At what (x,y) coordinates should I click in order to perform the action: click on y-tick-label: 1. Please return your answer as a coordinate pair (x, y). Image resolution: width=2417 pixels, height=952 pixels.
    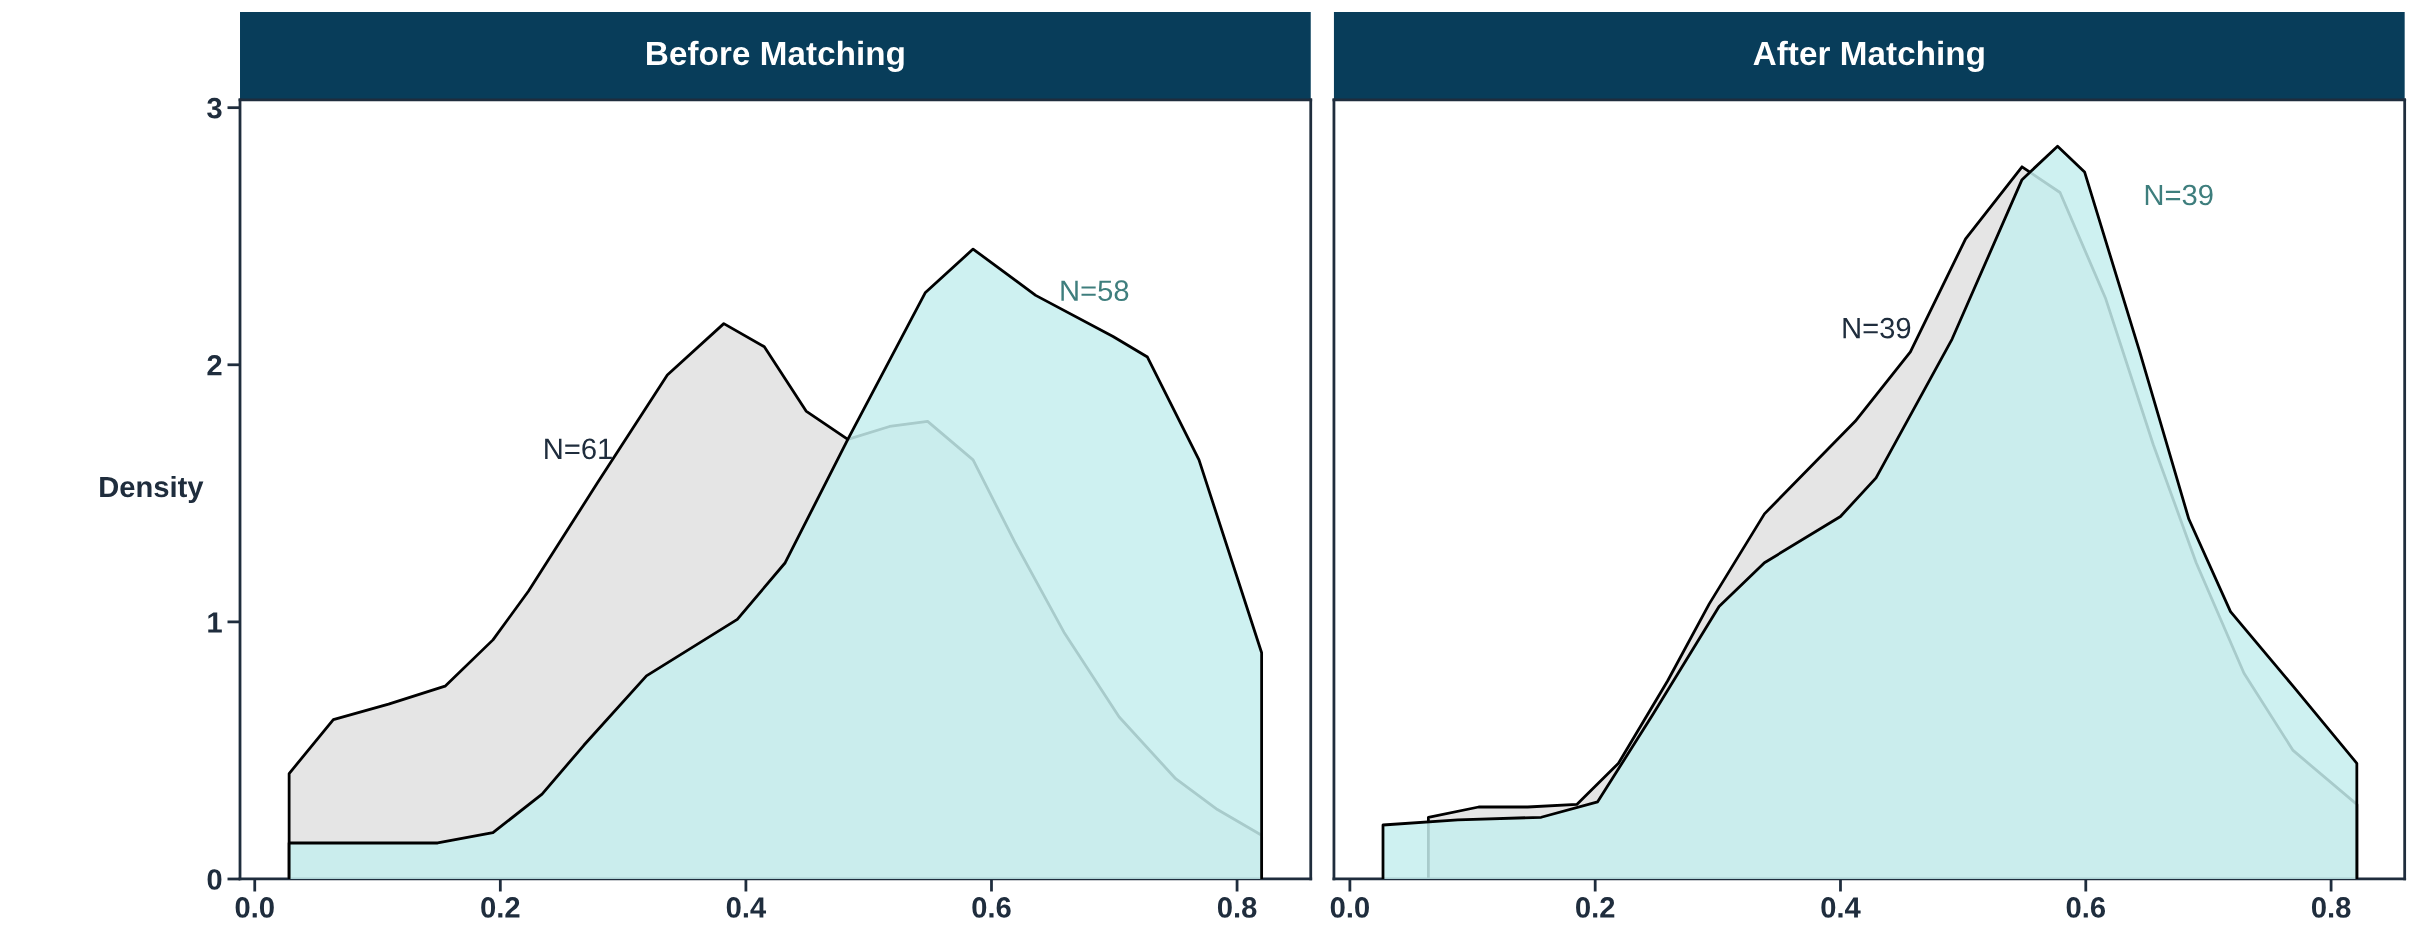
    Looking at the image, I should click on (215, 622).